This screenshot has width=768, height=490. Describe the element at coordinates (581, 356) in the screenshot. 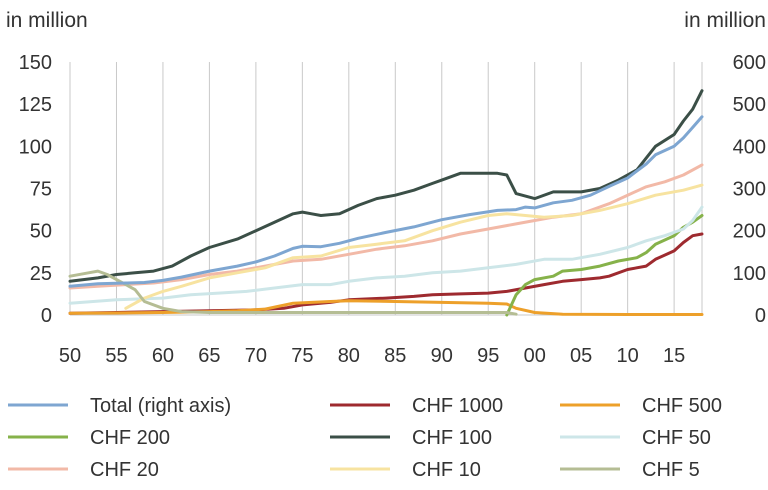

I see `x-tick-label: 05` at that location.